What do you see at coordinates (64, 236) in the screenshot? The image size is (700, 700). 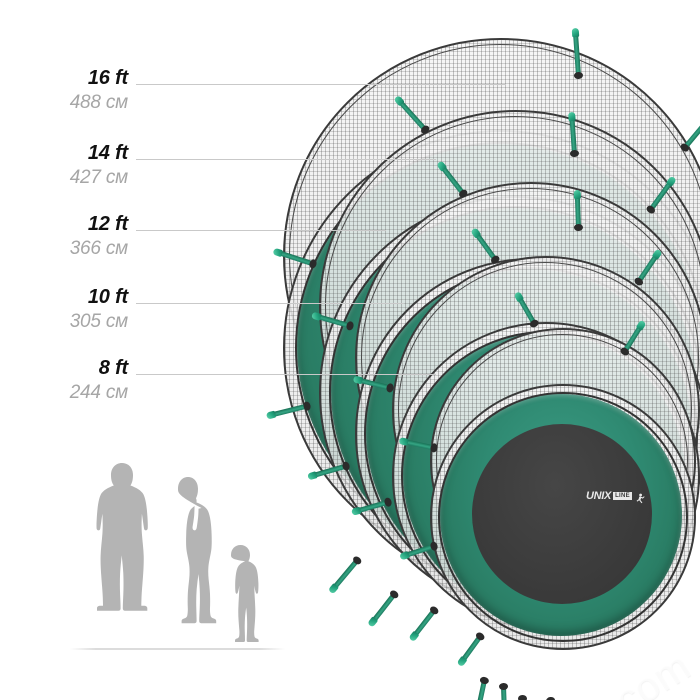 I see `size-label-12ft: 12 ft 366 см` at bounding box center [64, 236].